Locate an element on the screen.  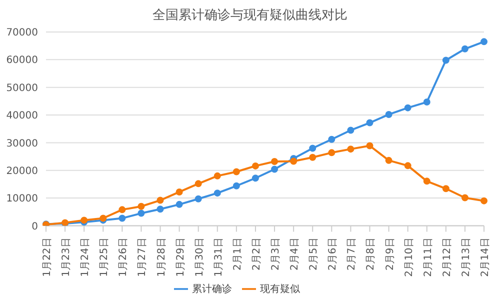
x-tick-label: 2月14日 is located at coordinates (485, 257).